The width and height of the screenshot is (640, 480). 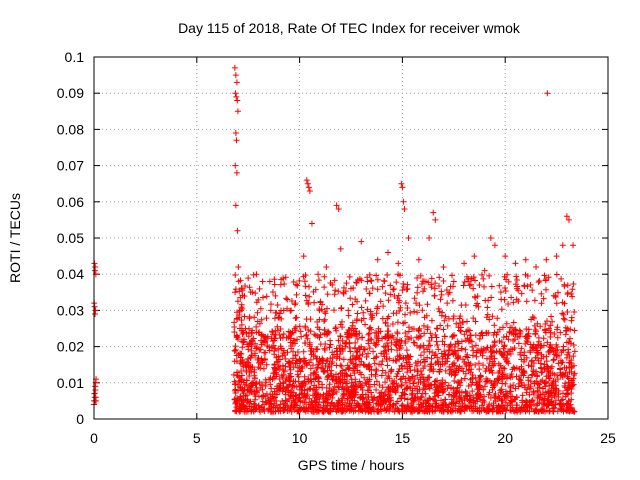 I want to click on y-tick-label: 0.04, so click(x=70, y=274).